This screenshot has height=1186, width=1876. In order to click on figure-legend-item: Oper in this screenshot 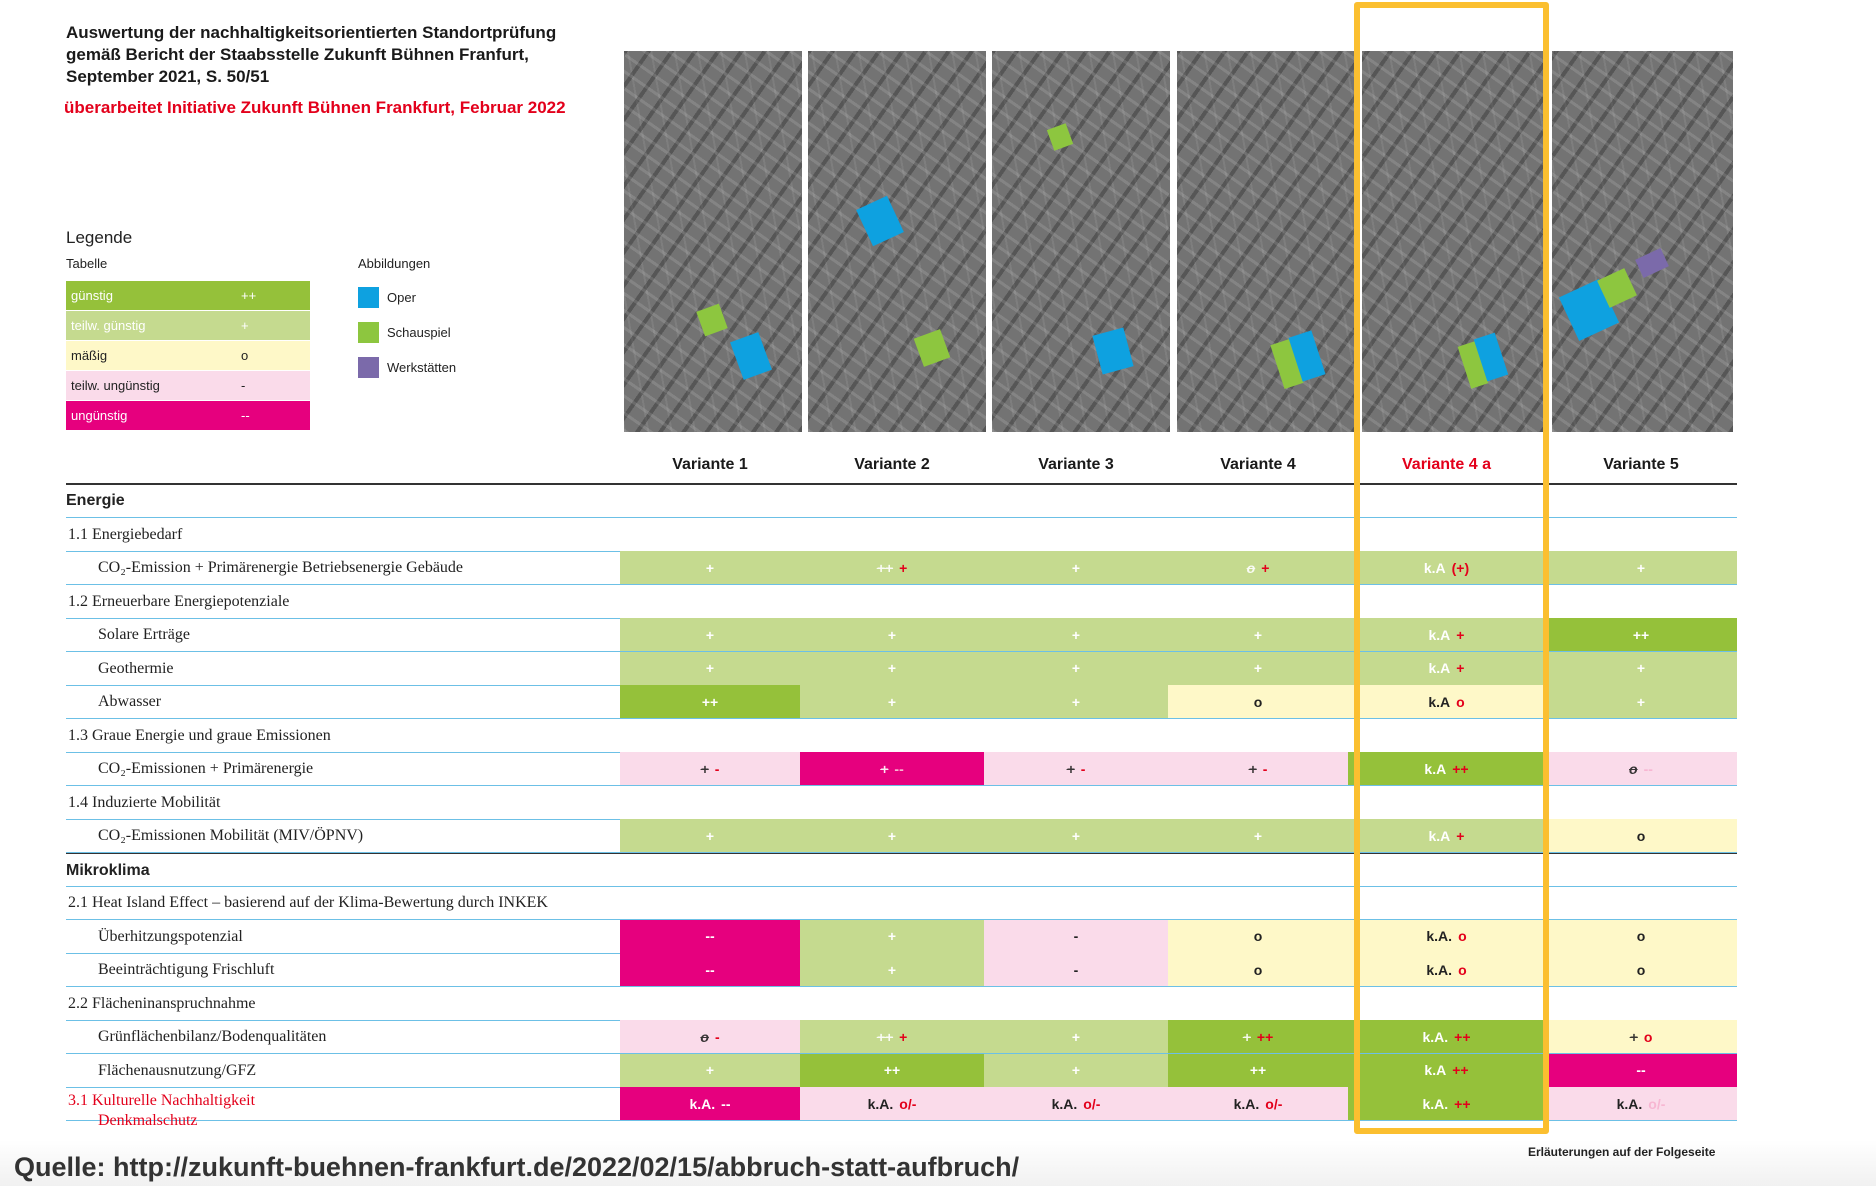, I will do `click(387, 297)`.